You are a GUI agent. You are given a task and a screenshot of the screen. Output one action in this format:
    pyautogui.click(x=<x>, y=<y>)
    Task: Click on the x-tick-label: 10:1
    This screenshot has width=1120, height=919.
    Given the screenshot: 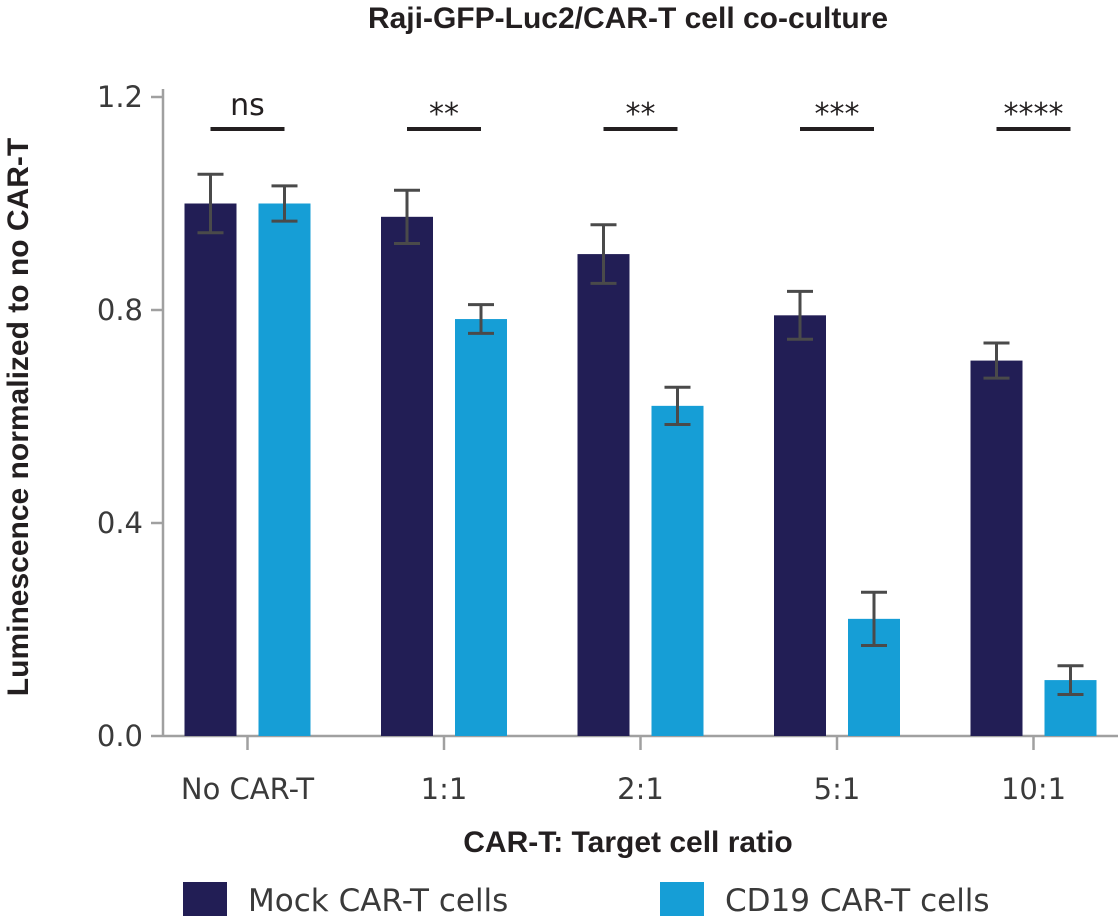 What is the action you would take?
    pyautogui.click(x=1033, y=789)
    